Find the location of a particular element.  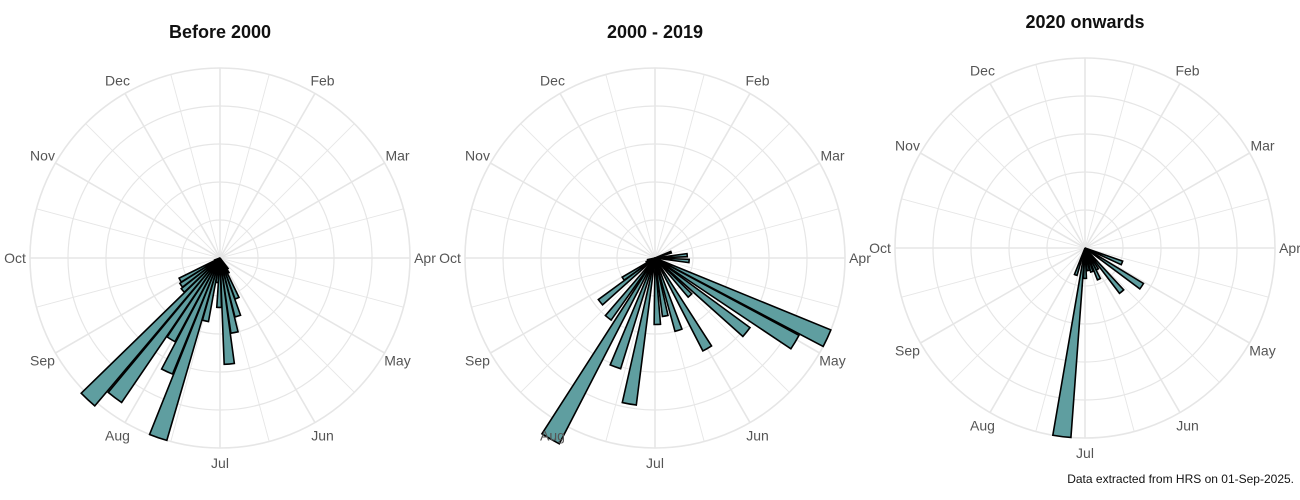

chart-title: 2020 onwards is located at coordinates (1084, 22).